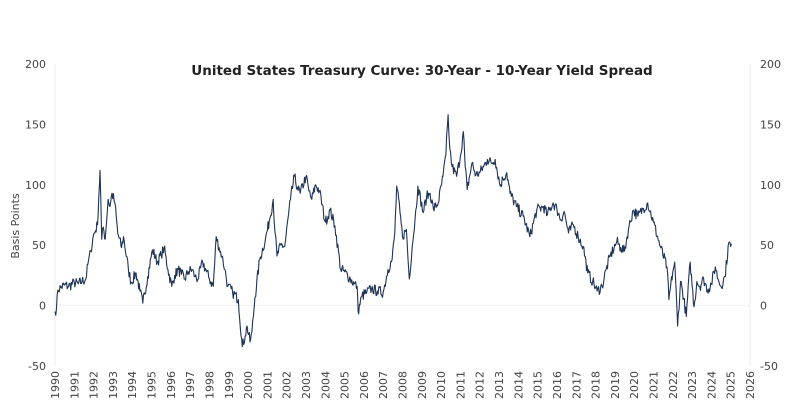 Image resolution: width=800 pixels, height=417 pixels. What do you see at coordinates (364, 385) in the screenshot?
I see `x-tick-label: 2006` at bounding box center [364, 385].